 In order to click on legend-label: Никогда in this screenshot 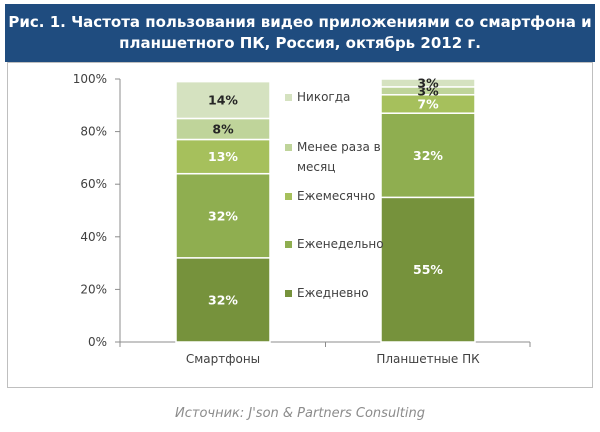, I will do `click(323, 97)`.